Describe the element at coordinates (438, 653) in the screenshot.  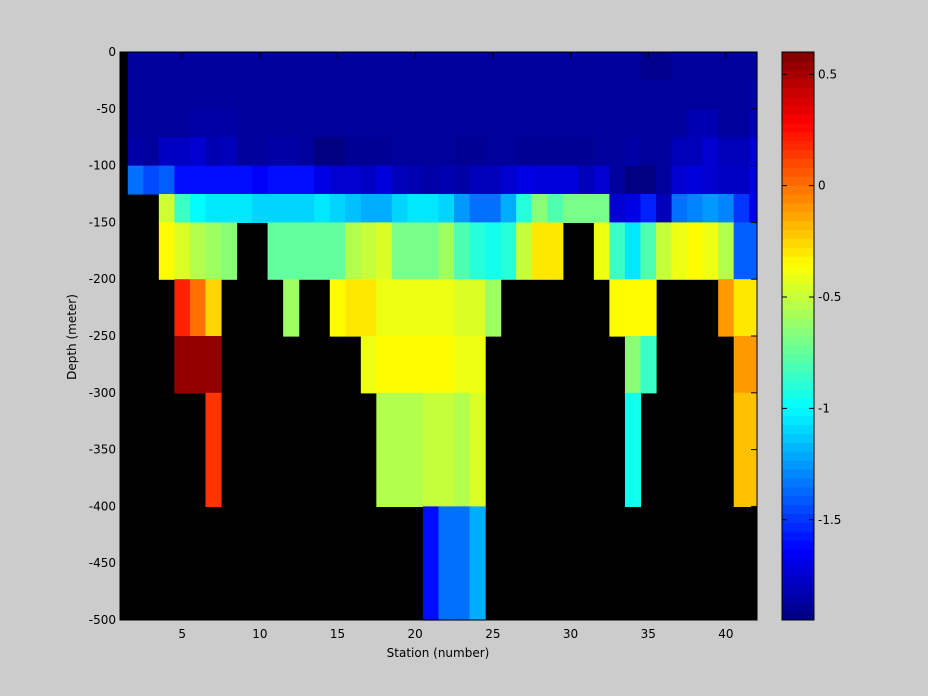
I see `x-axis-title: Station (number)` at that location.